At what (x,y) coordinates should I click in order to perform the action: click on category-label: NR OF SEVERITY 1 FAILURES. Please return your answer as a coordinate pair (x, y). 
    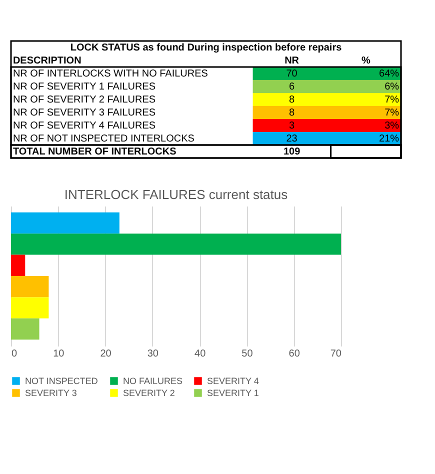
    Looking at the image, I should click on (84, 87).